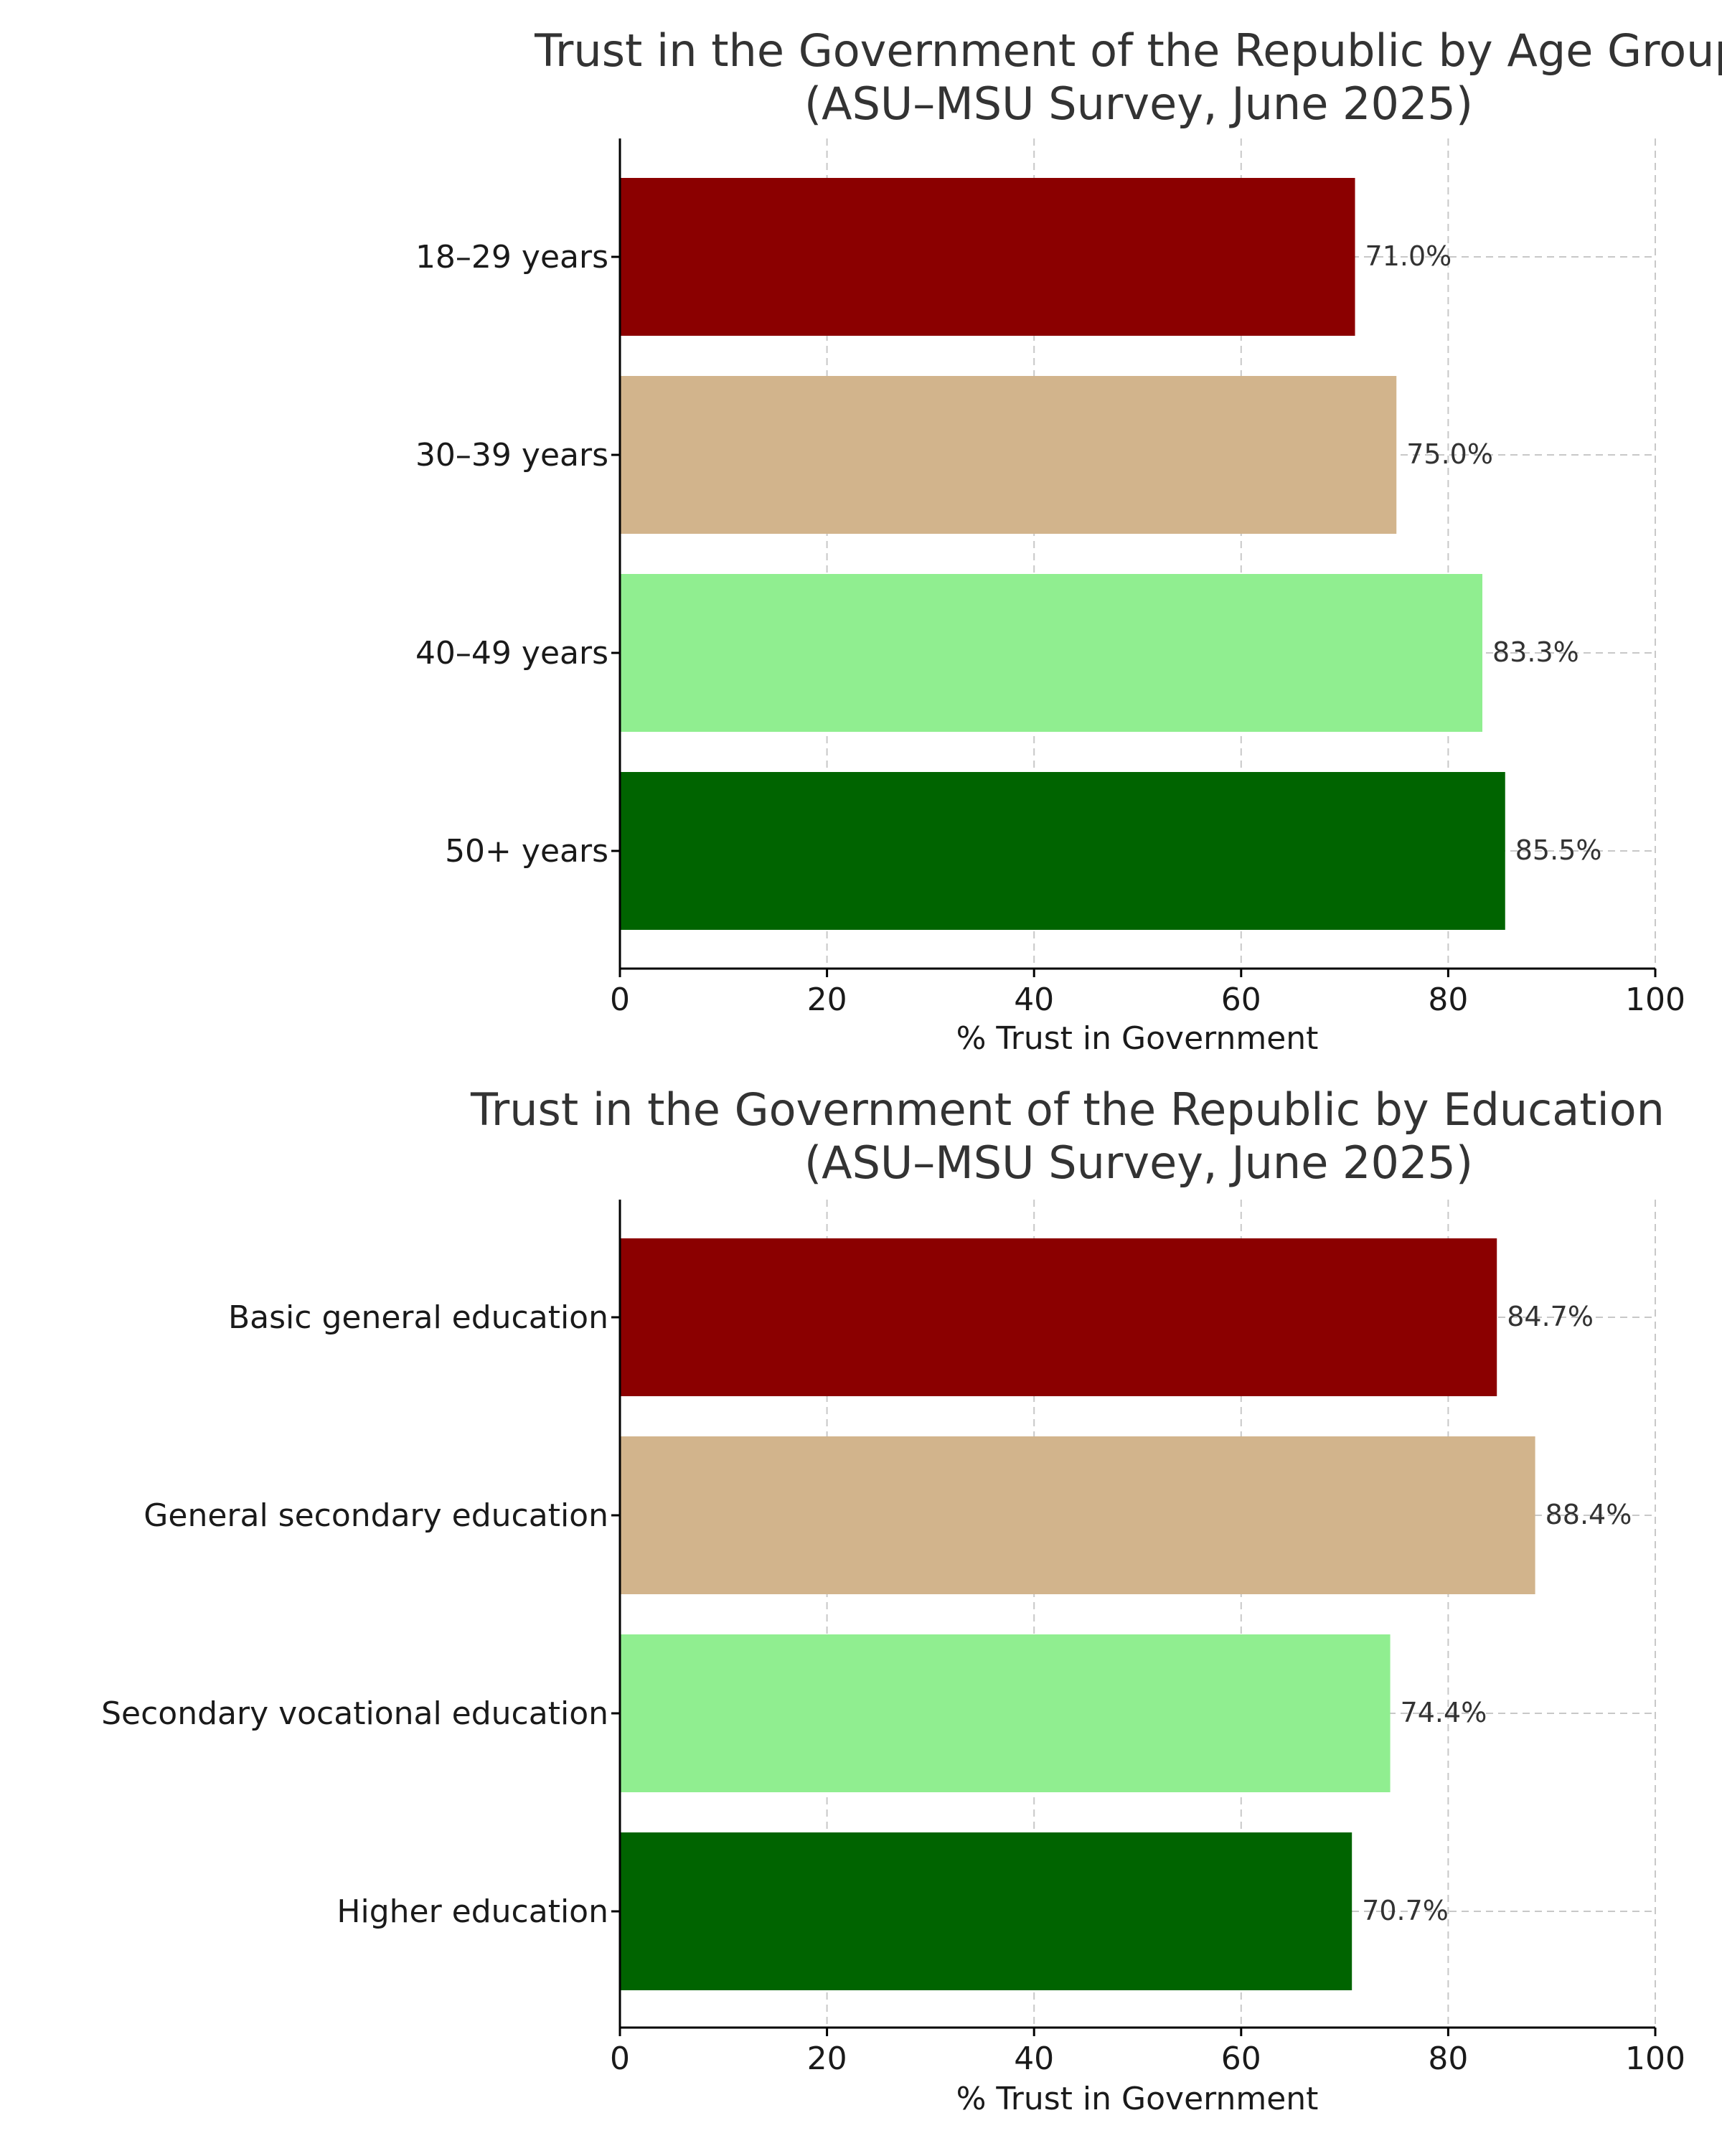  I want to click on bar-general-secondary-education, so click(1078, 1515).